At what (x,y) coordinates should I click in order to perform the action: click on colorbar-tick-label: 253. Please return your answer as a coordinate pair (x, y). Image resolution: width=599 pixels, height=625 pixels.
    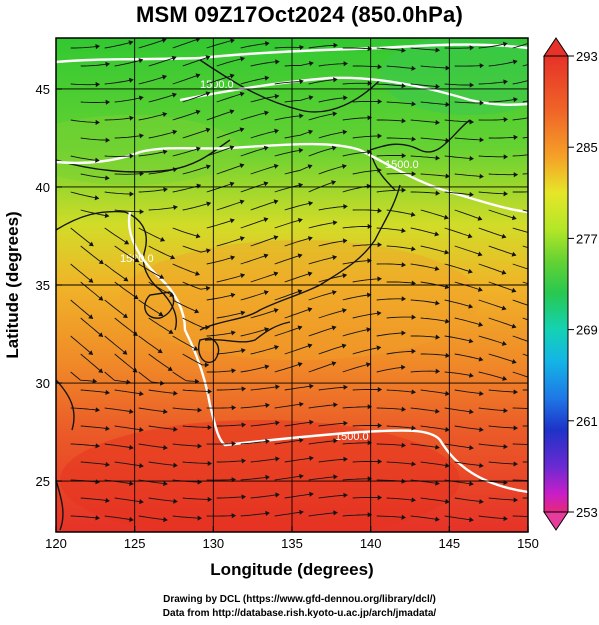
    Looking at the image, I should click on (587, 512).